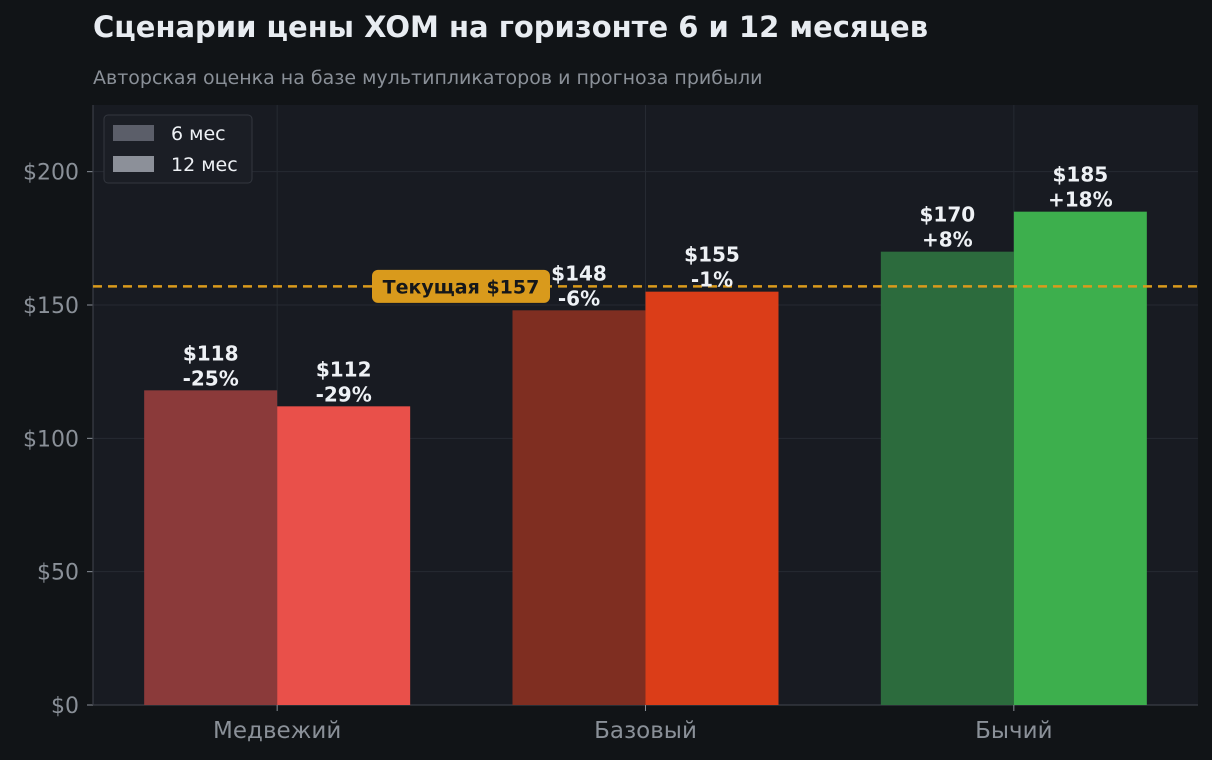 The image size is (1212, 760). What do you see at coordinates (1080, 187) in the screenshot?
I see `bar-value-label: $185 +18%` at bounding box center [1080, 187].